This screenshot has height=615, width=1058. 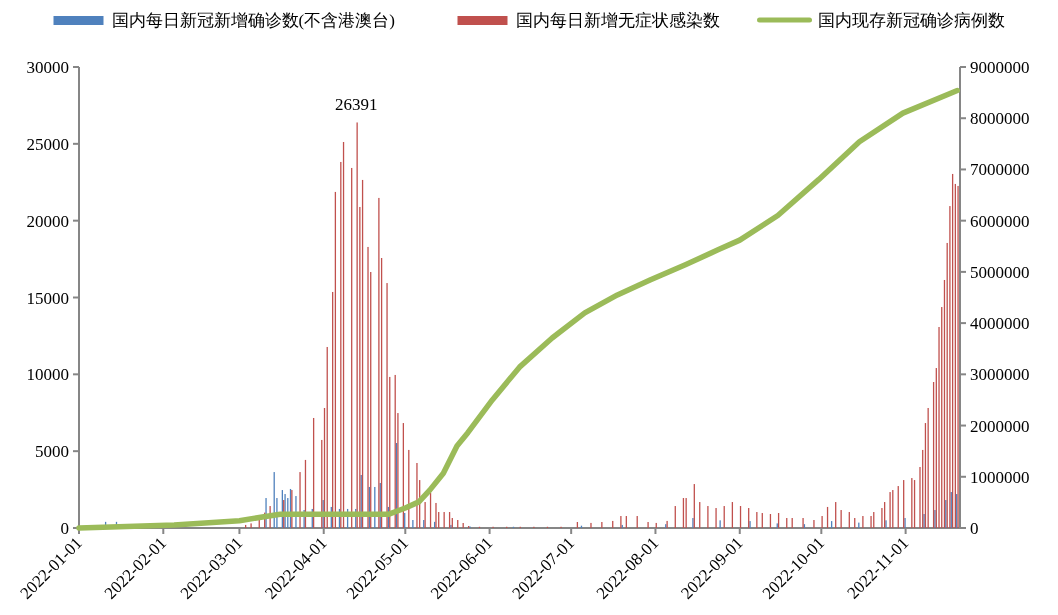 I want to click on y-tick-label: 30000, so click(x=47, y=67).